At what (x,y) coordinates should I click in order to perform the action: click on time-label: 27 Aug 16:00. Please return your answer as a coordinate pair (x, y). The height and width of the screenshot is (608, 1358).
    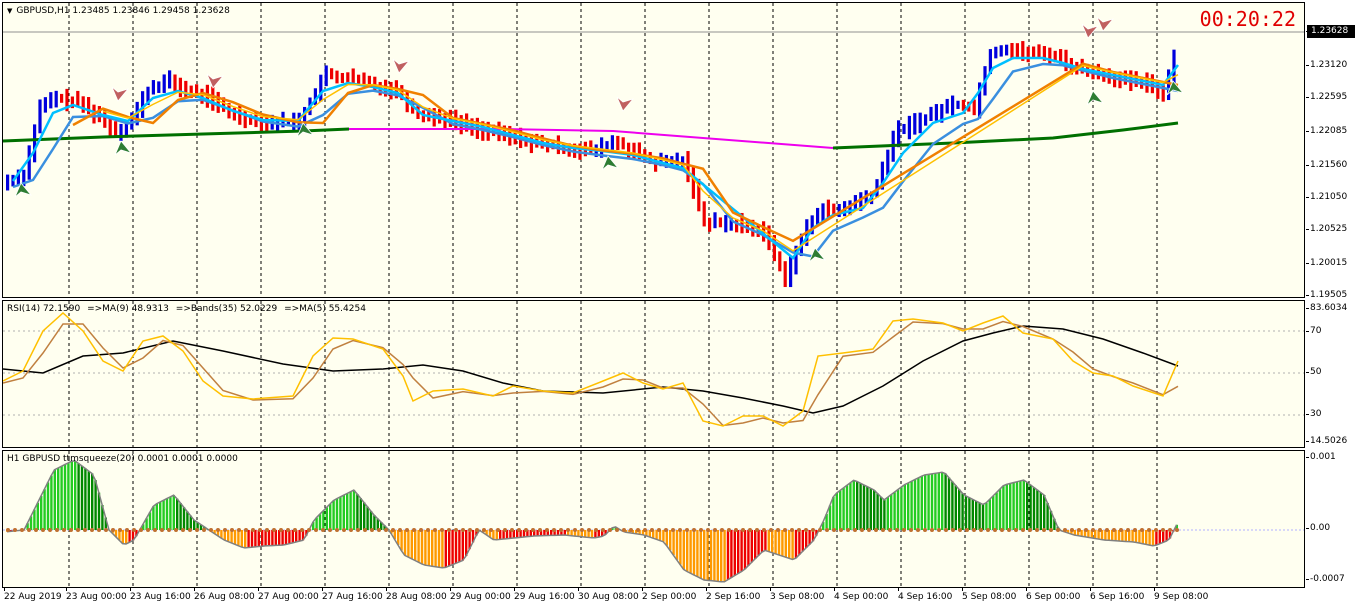
    Looking at the image, I should click on (352, 597).